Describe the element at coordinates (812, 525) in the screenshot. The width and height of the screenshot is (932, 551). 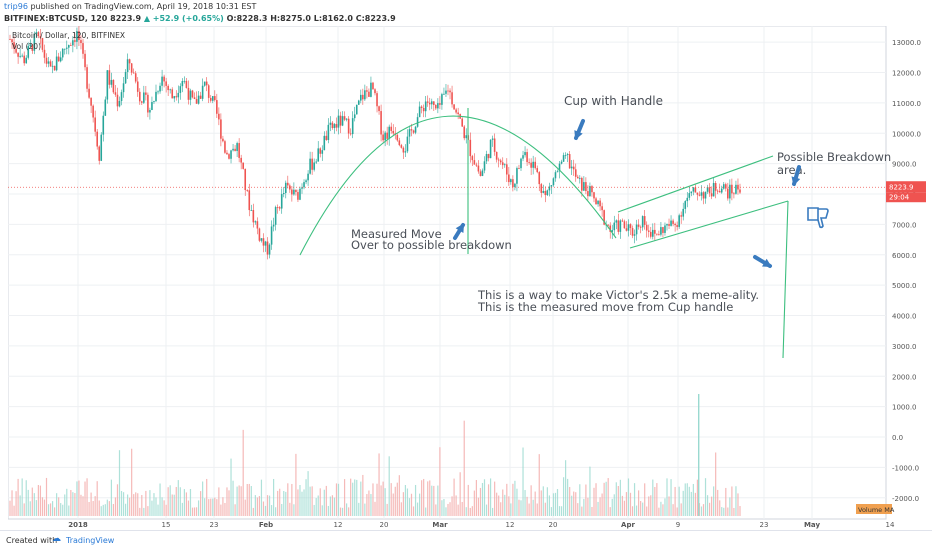
I see `time-tick: May` at that location.